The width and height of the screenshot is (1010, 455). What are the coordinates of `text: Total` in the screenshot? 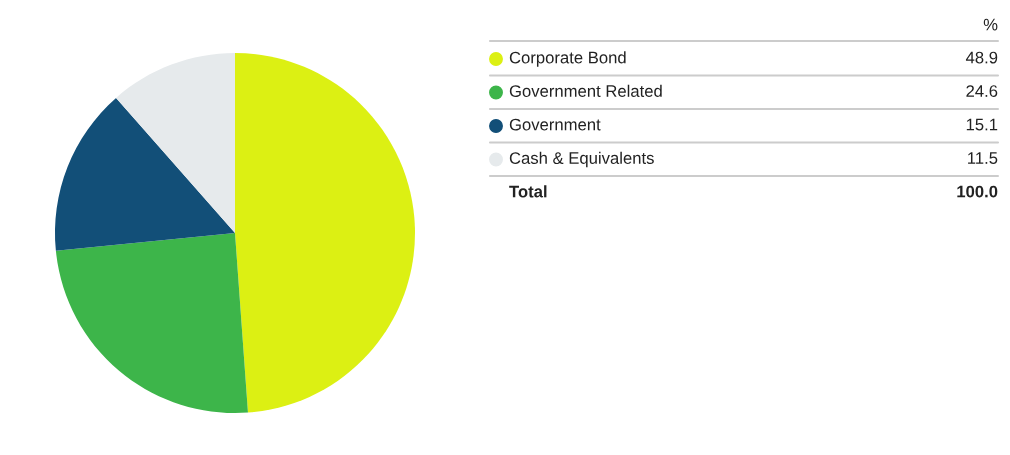 It's located at (528, 191).